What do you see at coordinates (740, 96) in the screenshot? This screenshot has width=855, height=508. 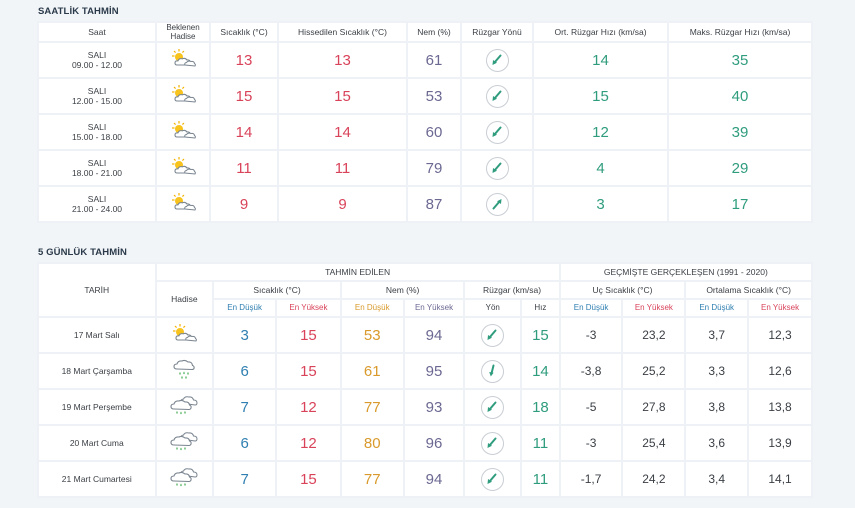 I see `max-wind-cell: 40` at bounding box center [740, 96].